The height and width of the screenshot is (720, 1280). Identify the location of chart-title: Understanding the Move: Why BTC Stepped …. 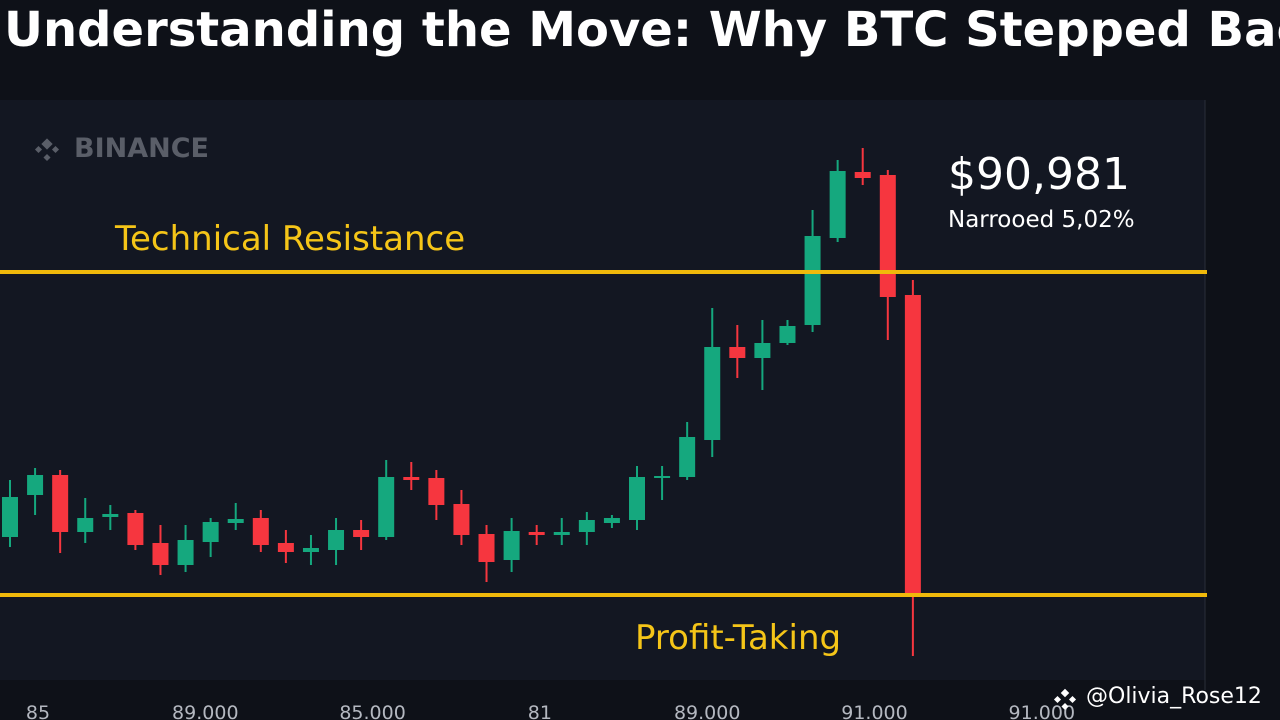
(642, 30).